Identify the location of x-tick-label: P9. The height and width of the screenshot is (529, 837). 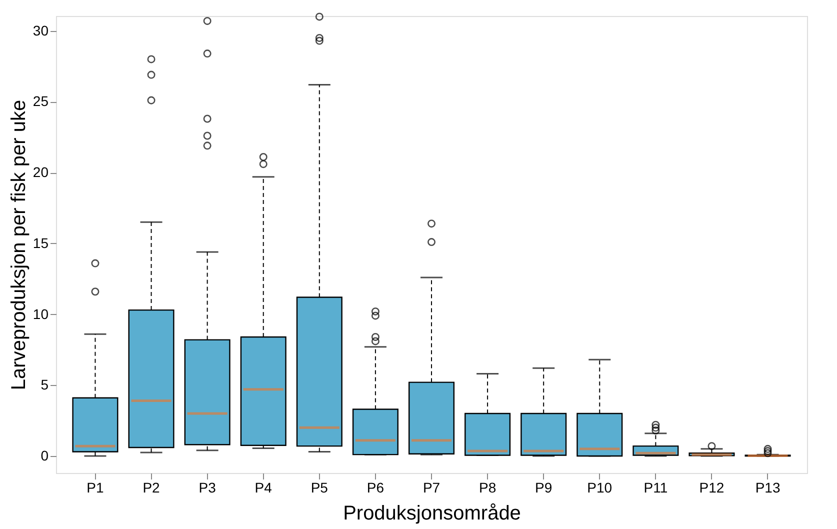
(543, 488).